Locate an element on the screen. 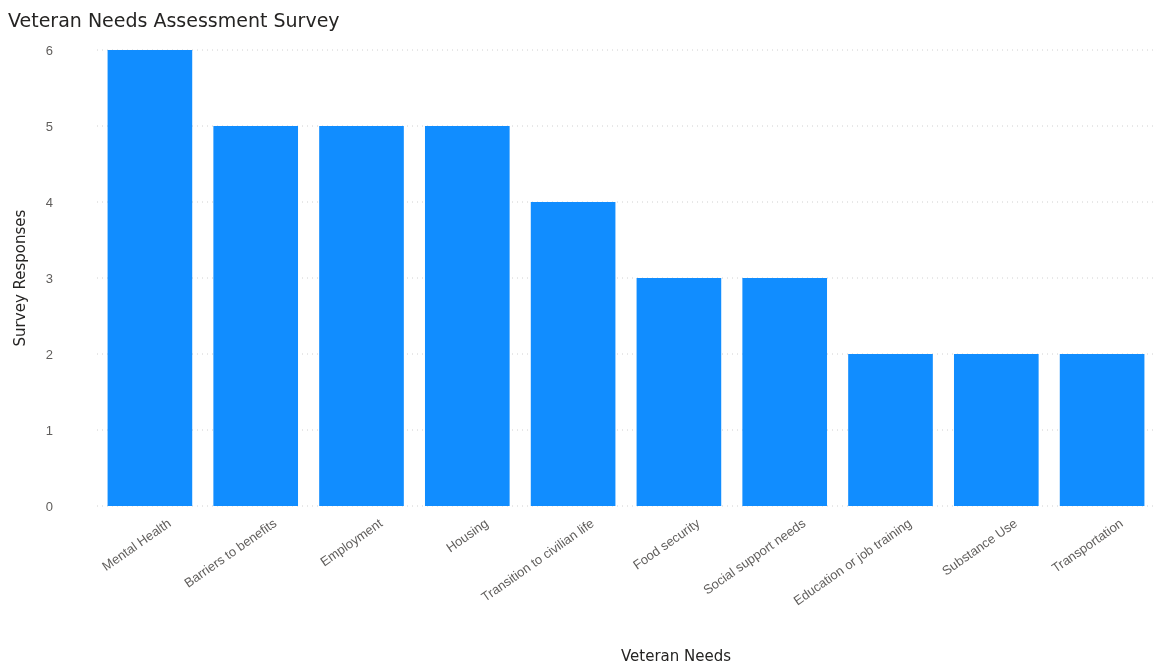 The height and width of the screenshot is (666, 1176). y-tick-label: 2 is located at coordinates (49, 354).